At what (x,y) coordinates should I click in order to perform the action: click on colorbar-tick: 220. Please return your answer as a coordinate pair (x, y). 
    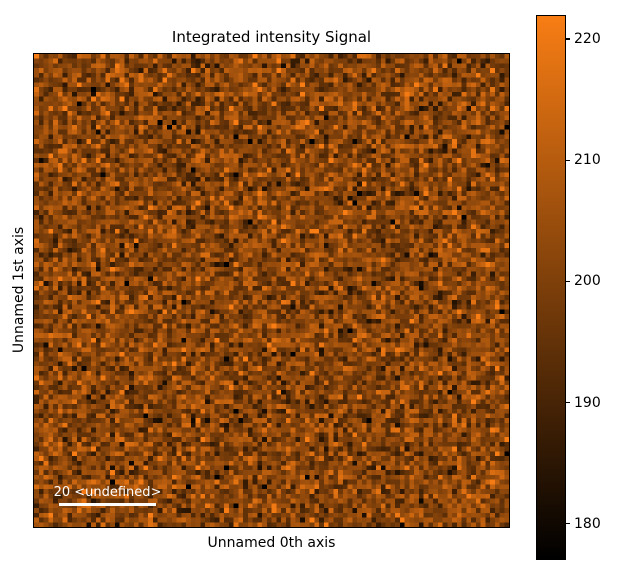
    Looking at the image, I should click on (583, 39).